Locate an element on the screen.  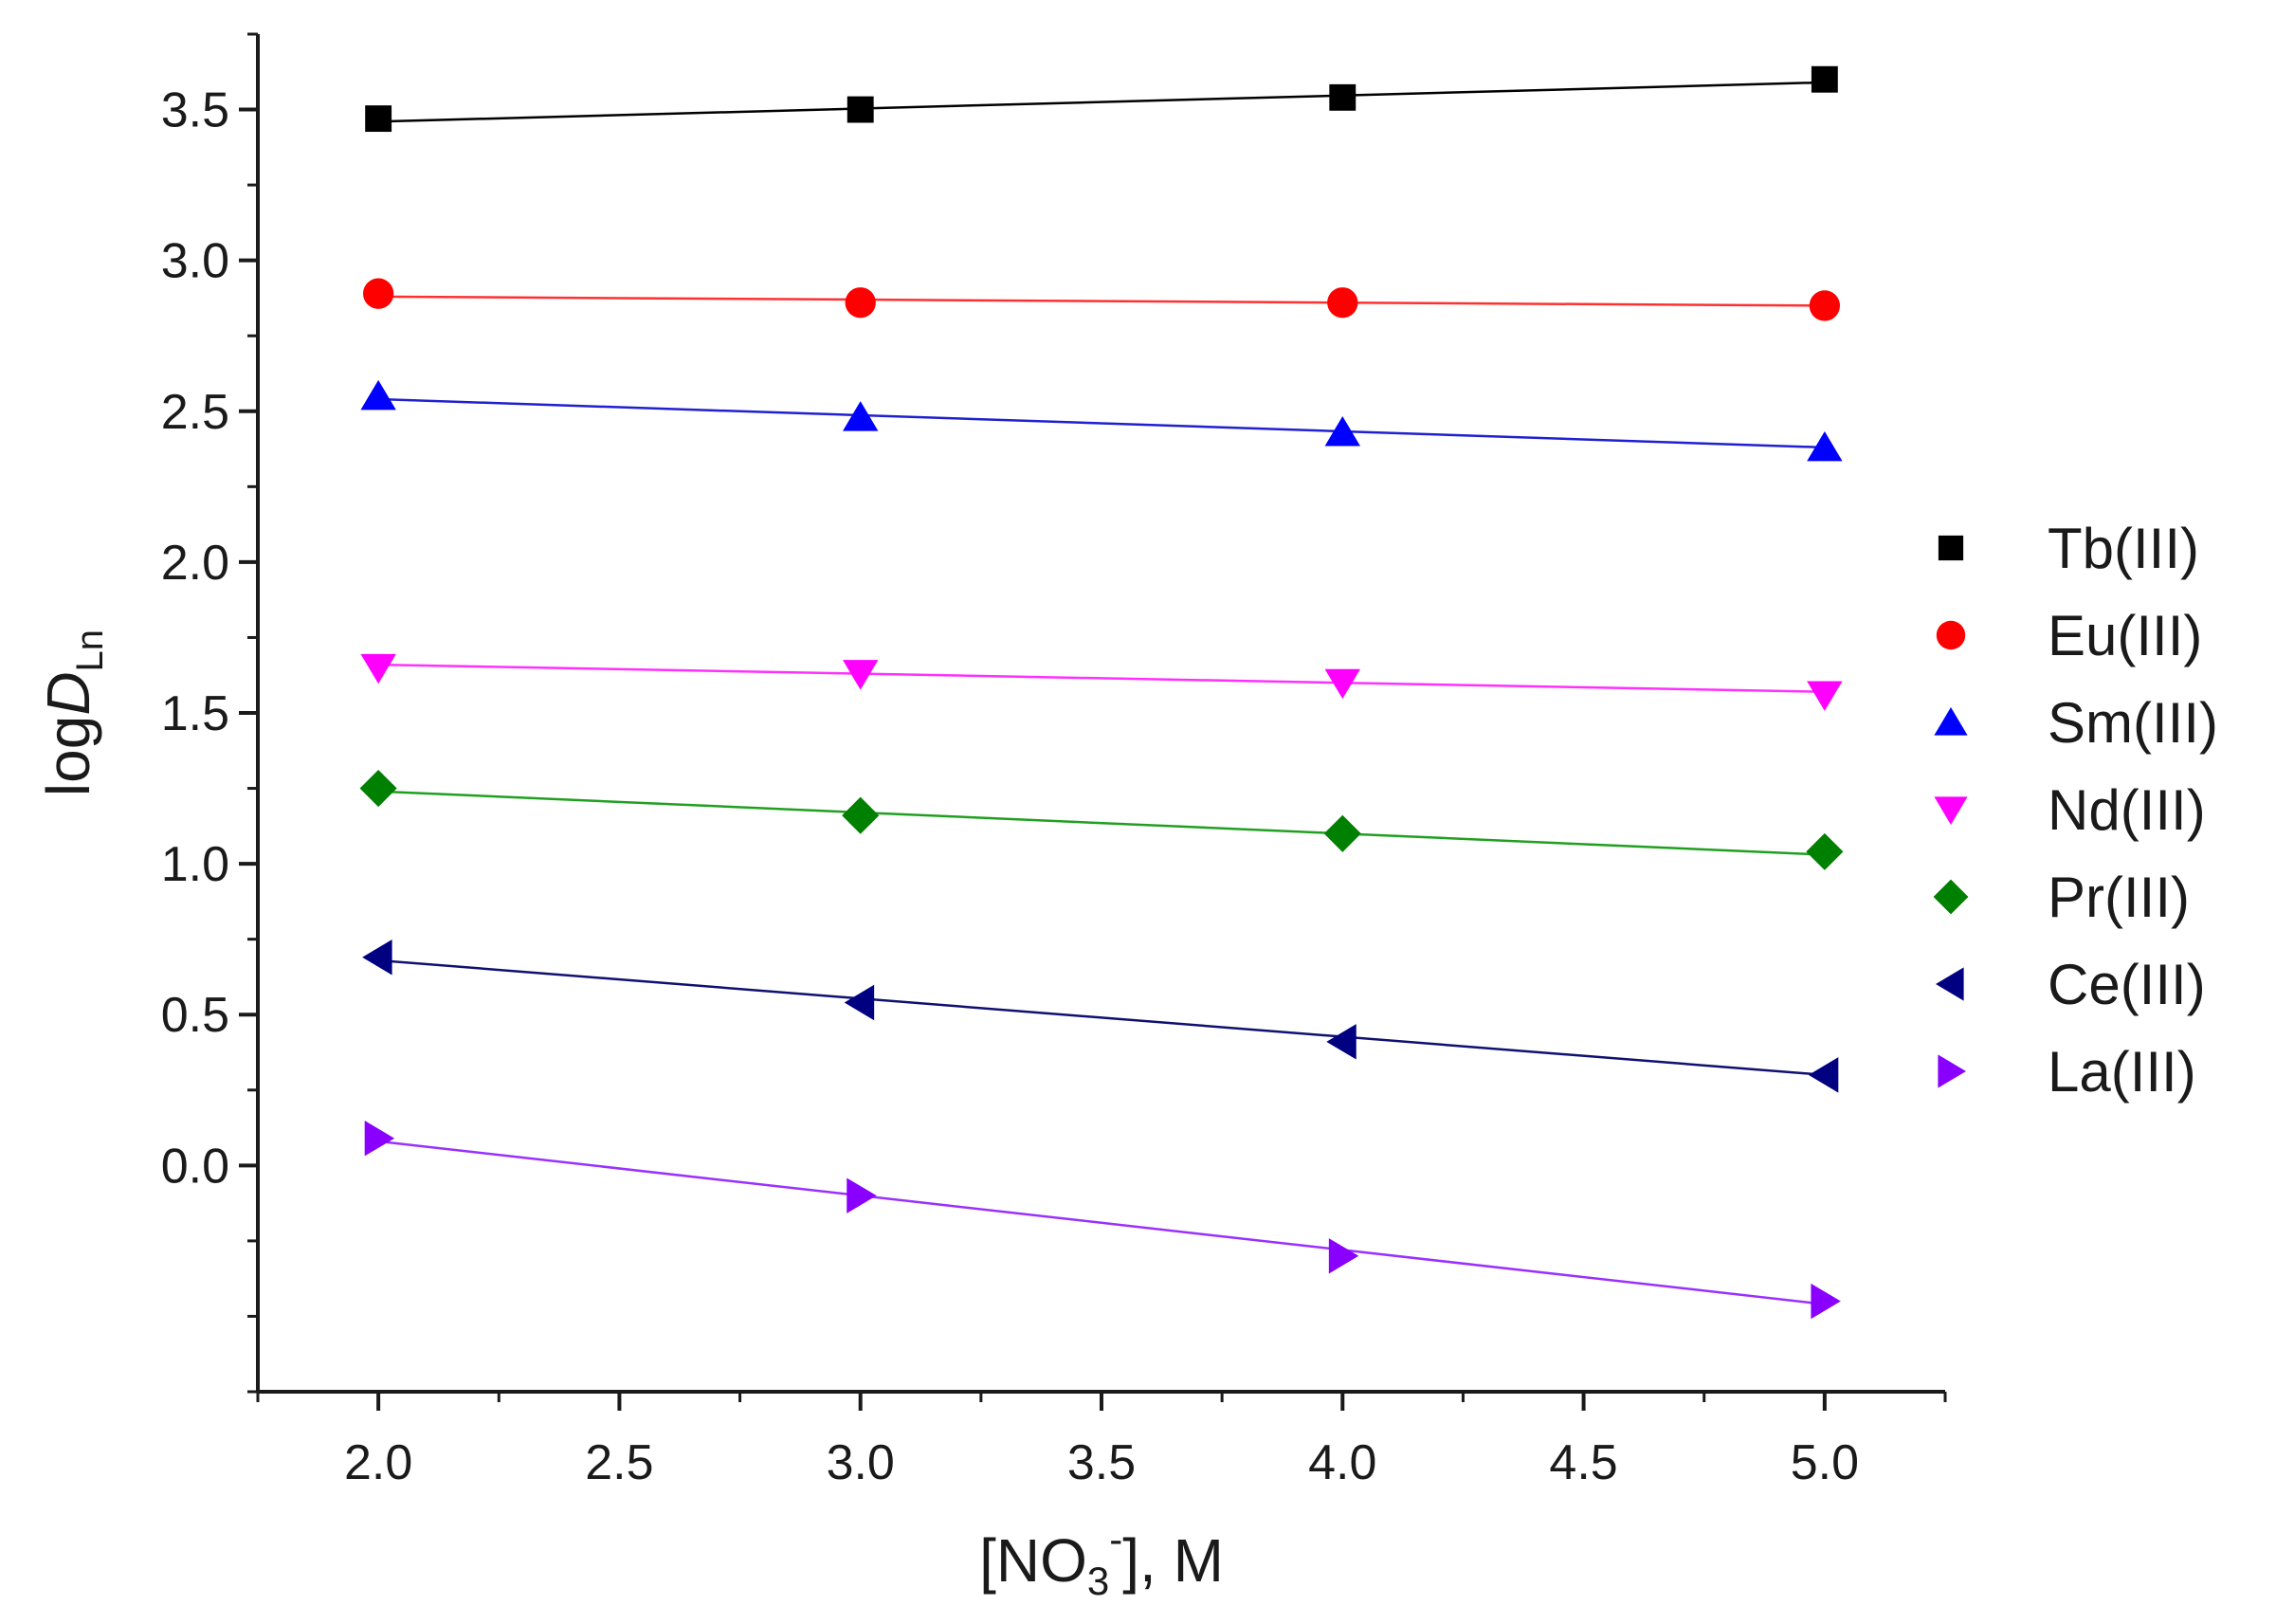
x-ticks: 2.0 2.5 3.0 3.5 4.0 4.5 5.0 is located at coordinates (1101, 1441).